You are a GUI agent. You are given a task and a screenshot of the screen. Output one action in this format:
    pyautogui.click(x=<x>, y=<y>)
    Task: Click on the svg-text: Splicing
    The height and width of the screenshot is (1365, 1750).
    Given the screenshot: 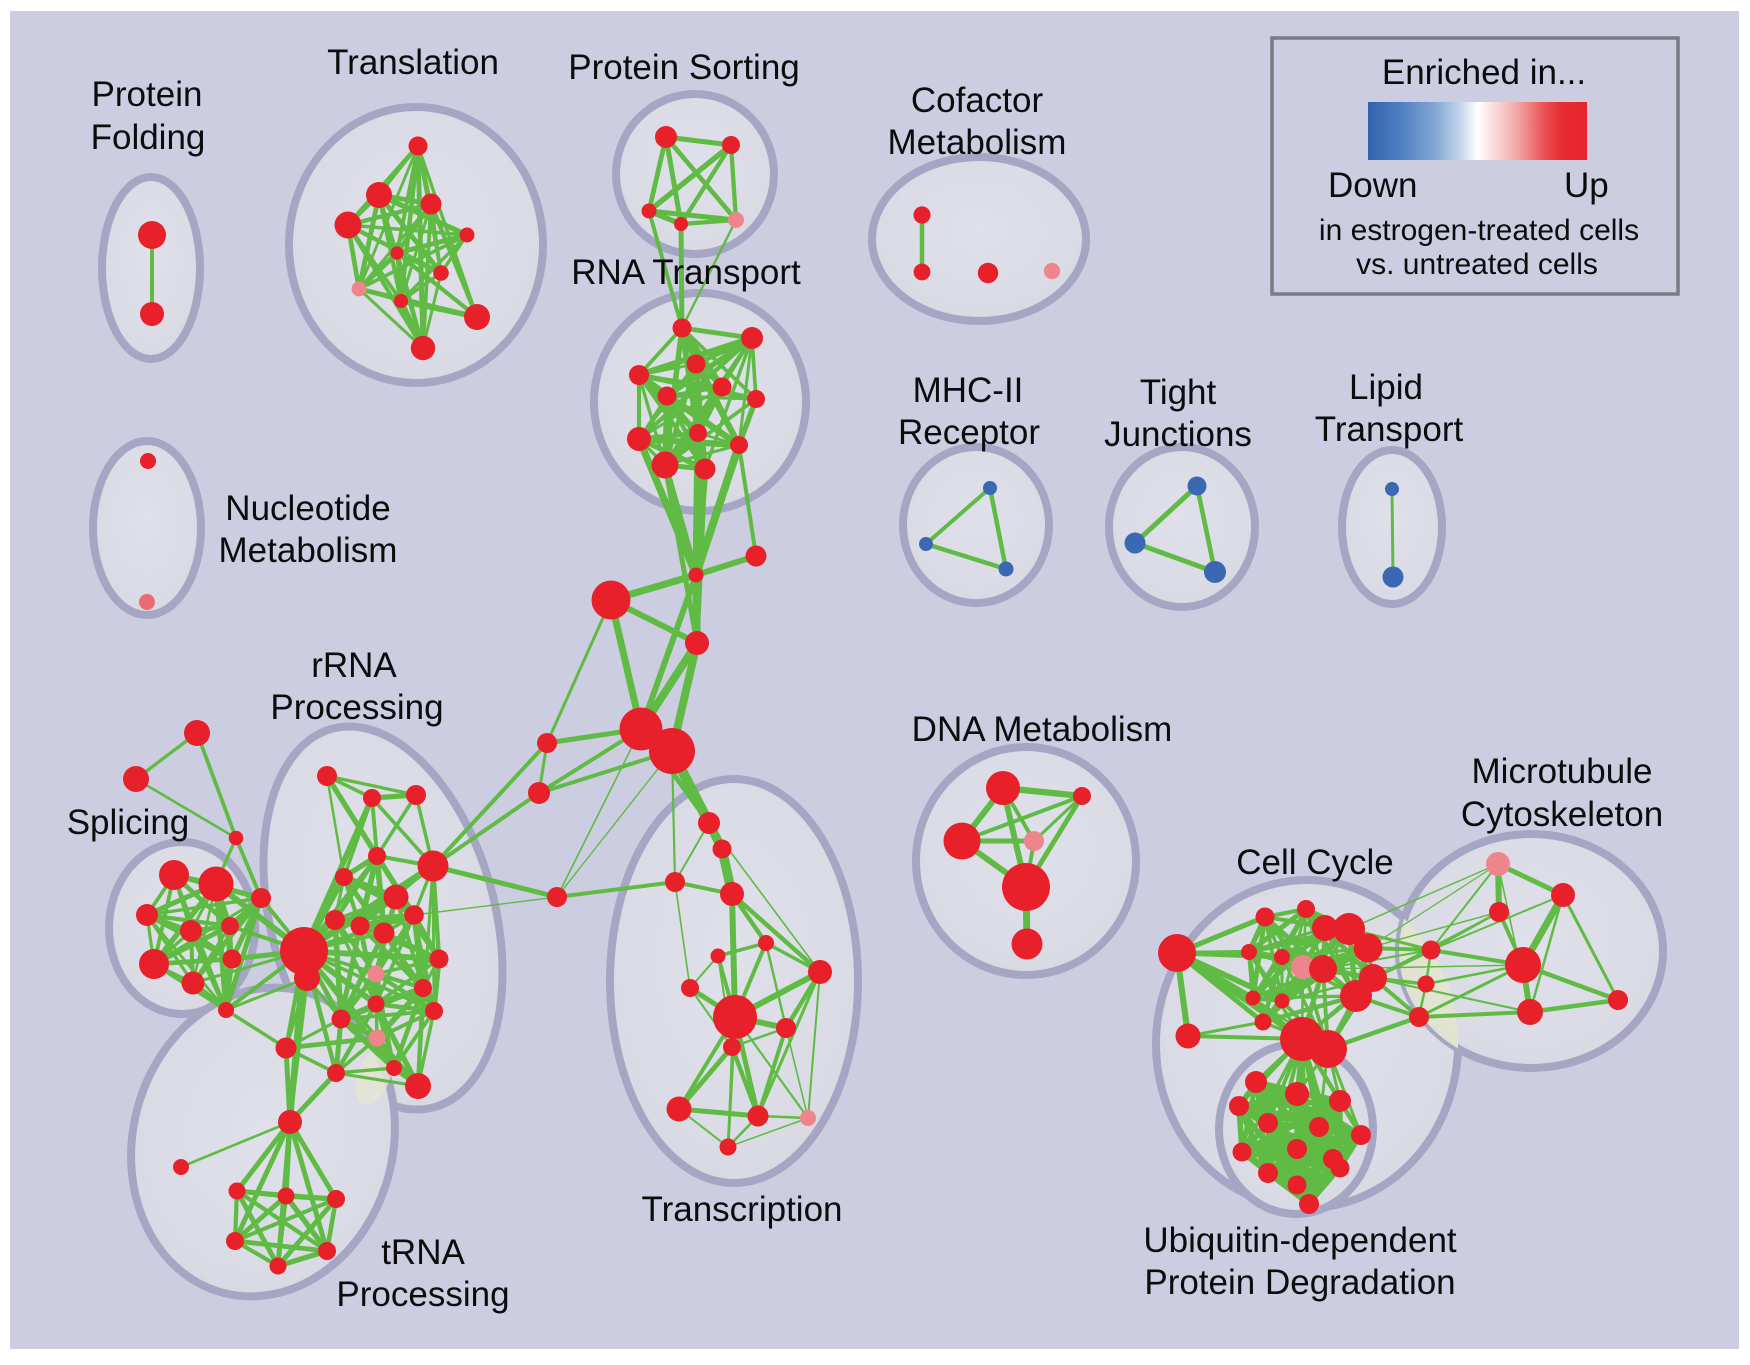 What is the action you would take?
    pyautogui.click(x=128, y=822)
    